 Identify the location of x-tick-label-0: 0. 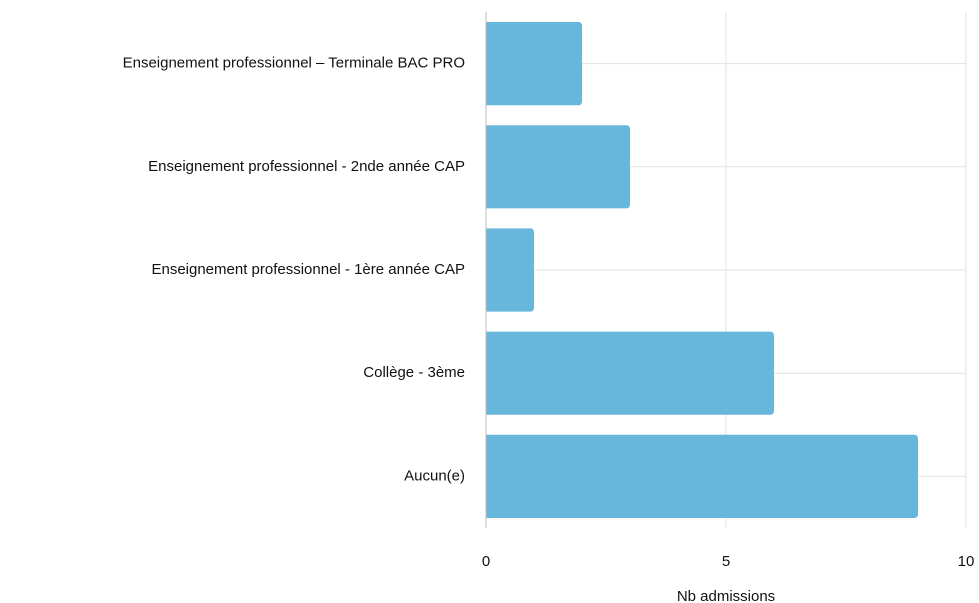
(486, 561).